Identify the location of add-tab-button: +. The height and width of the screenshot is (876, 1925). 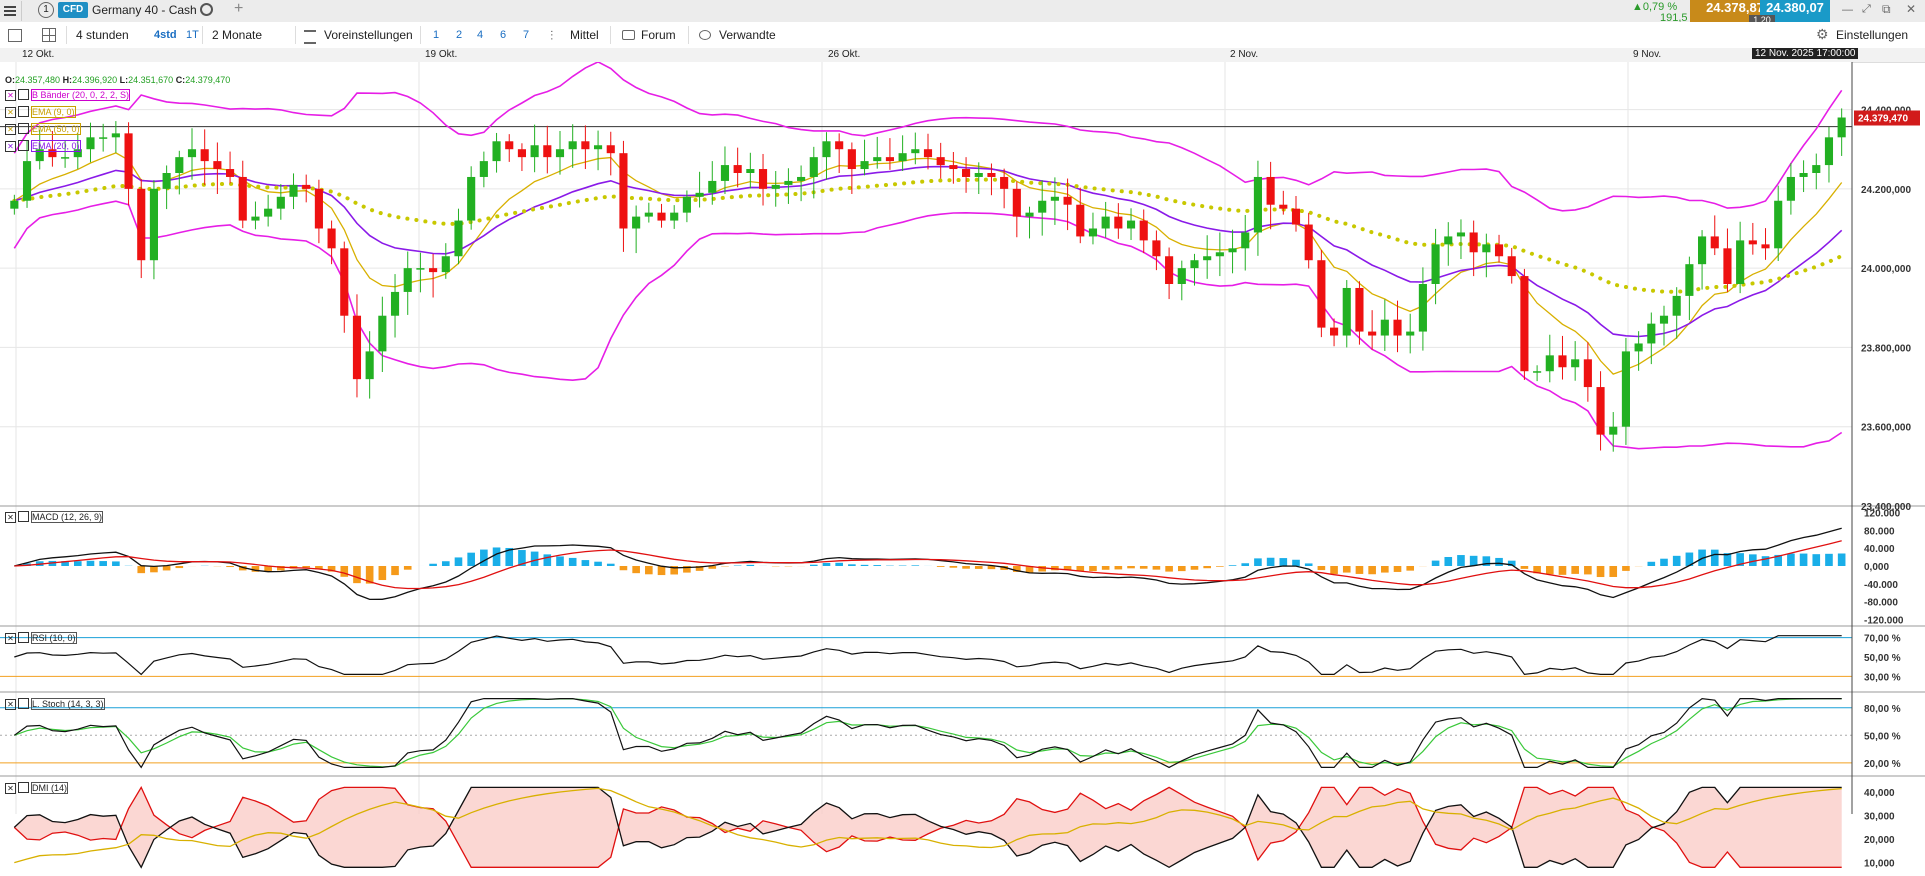
(239, 8).